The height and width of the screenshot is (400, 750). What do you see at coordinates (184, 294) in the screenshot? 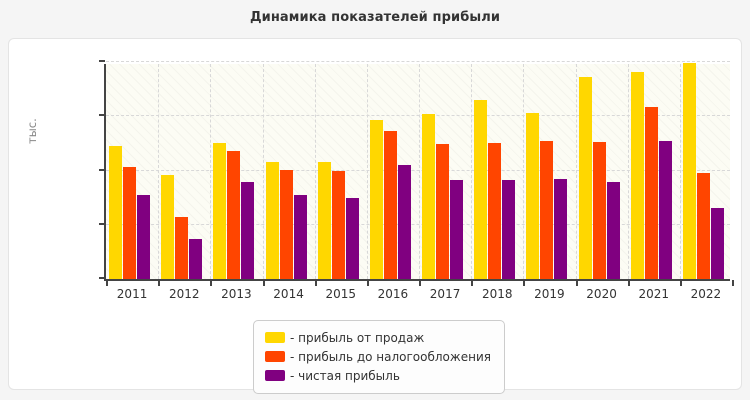
I see `x-tick-label: 2012` at bounding box center [184, 294].